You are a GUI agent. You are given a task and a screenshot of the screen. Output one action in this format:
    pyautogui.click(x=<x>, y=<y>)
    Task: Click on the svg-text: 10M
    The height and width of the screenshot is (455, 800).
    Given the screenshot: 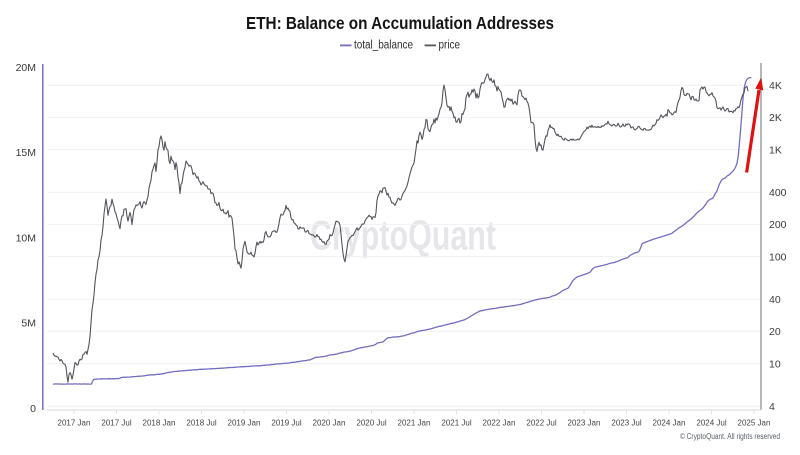 What is the action you would take?
    pyautogui.click(x=26, y=238)
    